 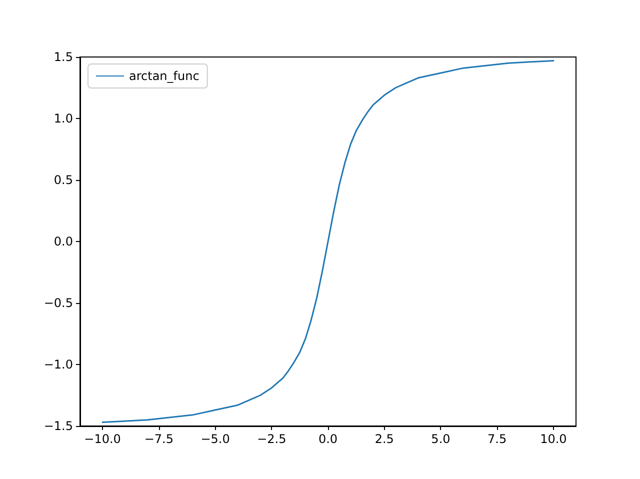 I want to click on y-tick-label: 1.5, so click(x=63, y=57).